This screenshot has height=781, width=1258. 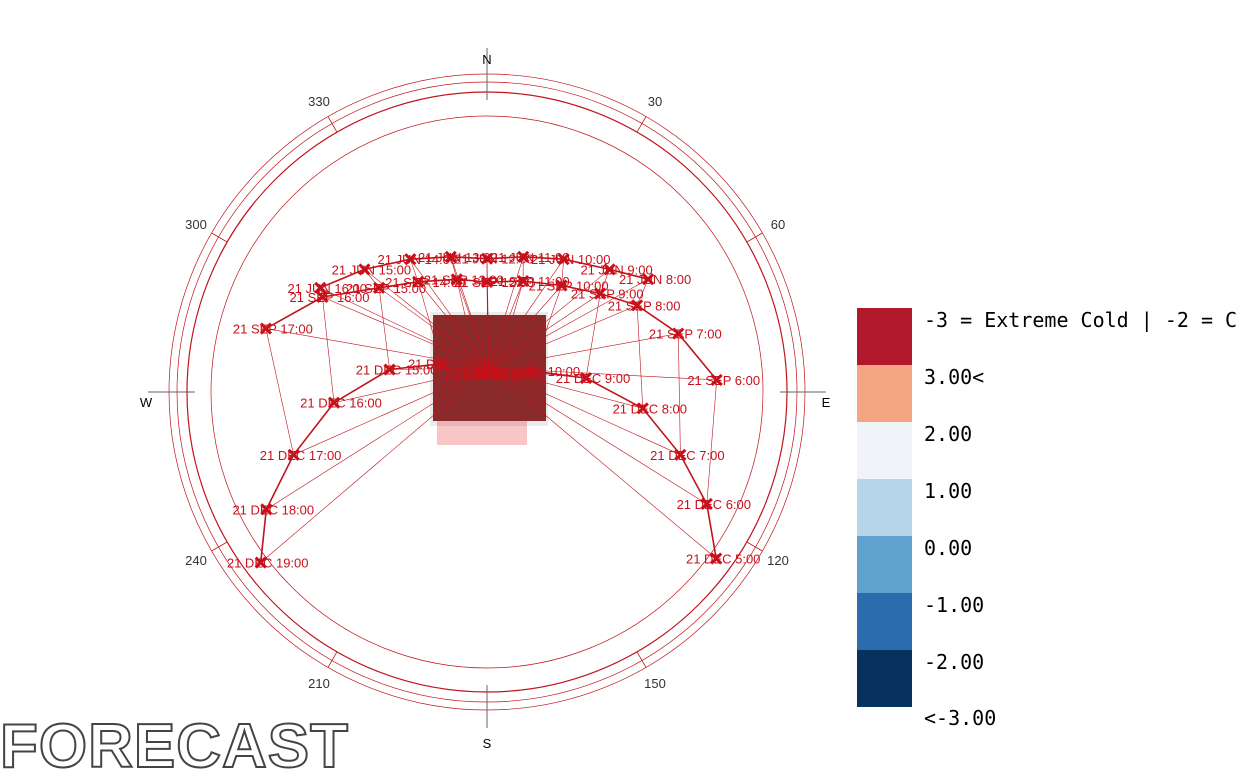 What do you see at coordinates (273, 329) in the screenshot?
I see `sun-position-label: 21 SEP 17:00` at bounding box center [273, 329].